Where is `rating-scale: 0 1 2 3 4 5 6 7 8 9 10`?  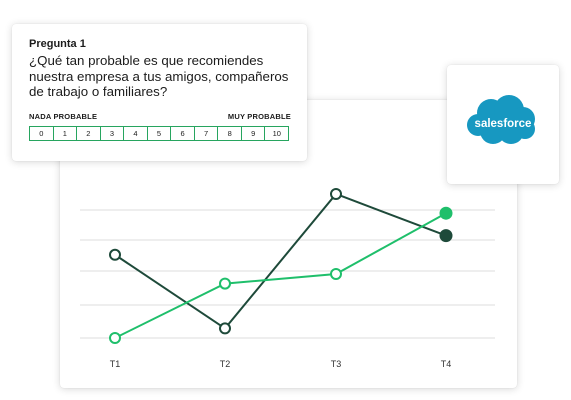
rating-scale: 0 1 2 3 4 5 6 7 8 9 10 is located at coordinates (159, 133).